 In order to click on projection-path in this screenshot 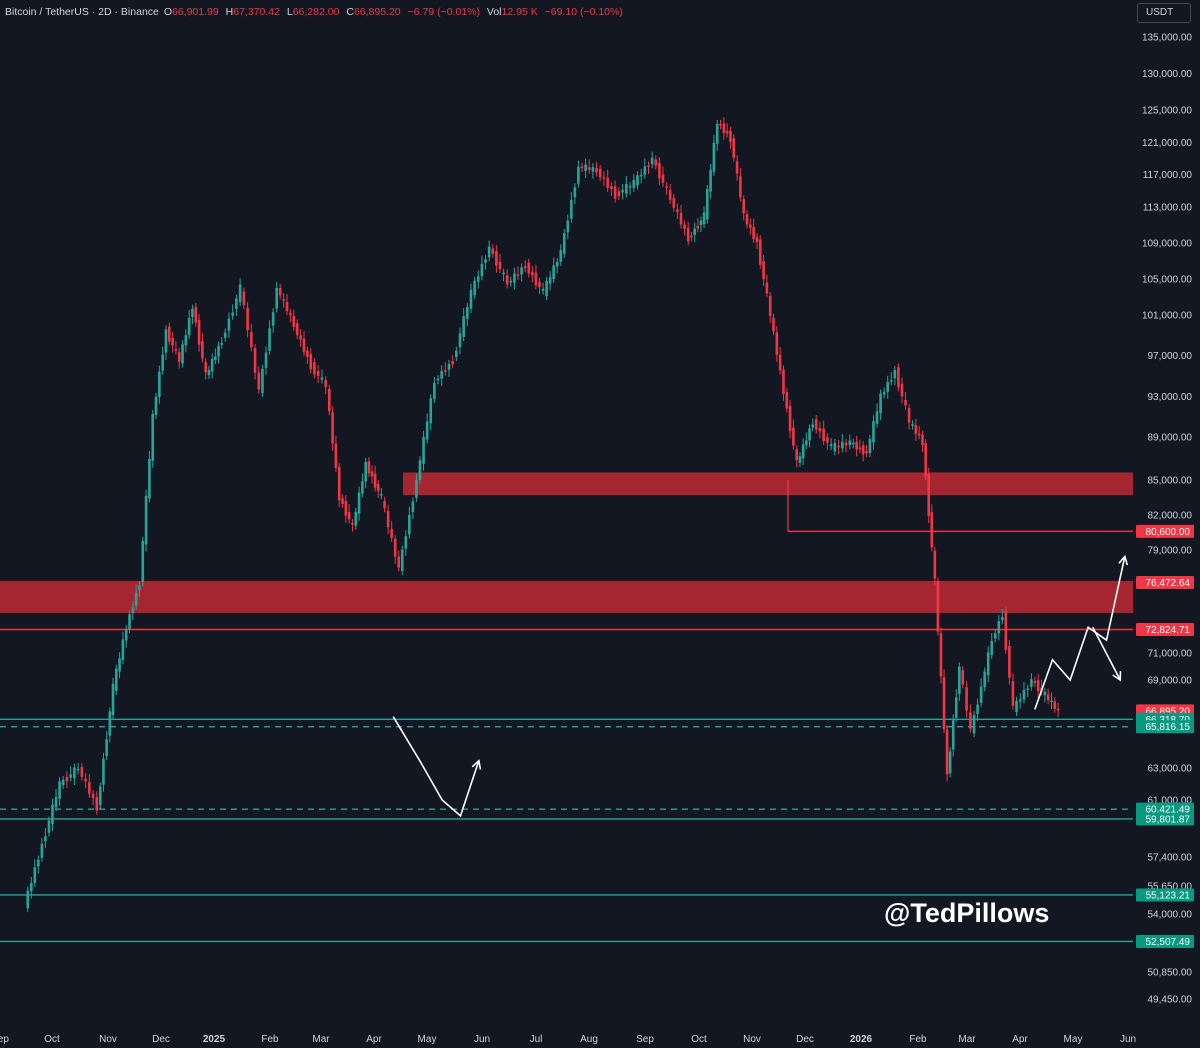, I will do `click(1080, 633)`.